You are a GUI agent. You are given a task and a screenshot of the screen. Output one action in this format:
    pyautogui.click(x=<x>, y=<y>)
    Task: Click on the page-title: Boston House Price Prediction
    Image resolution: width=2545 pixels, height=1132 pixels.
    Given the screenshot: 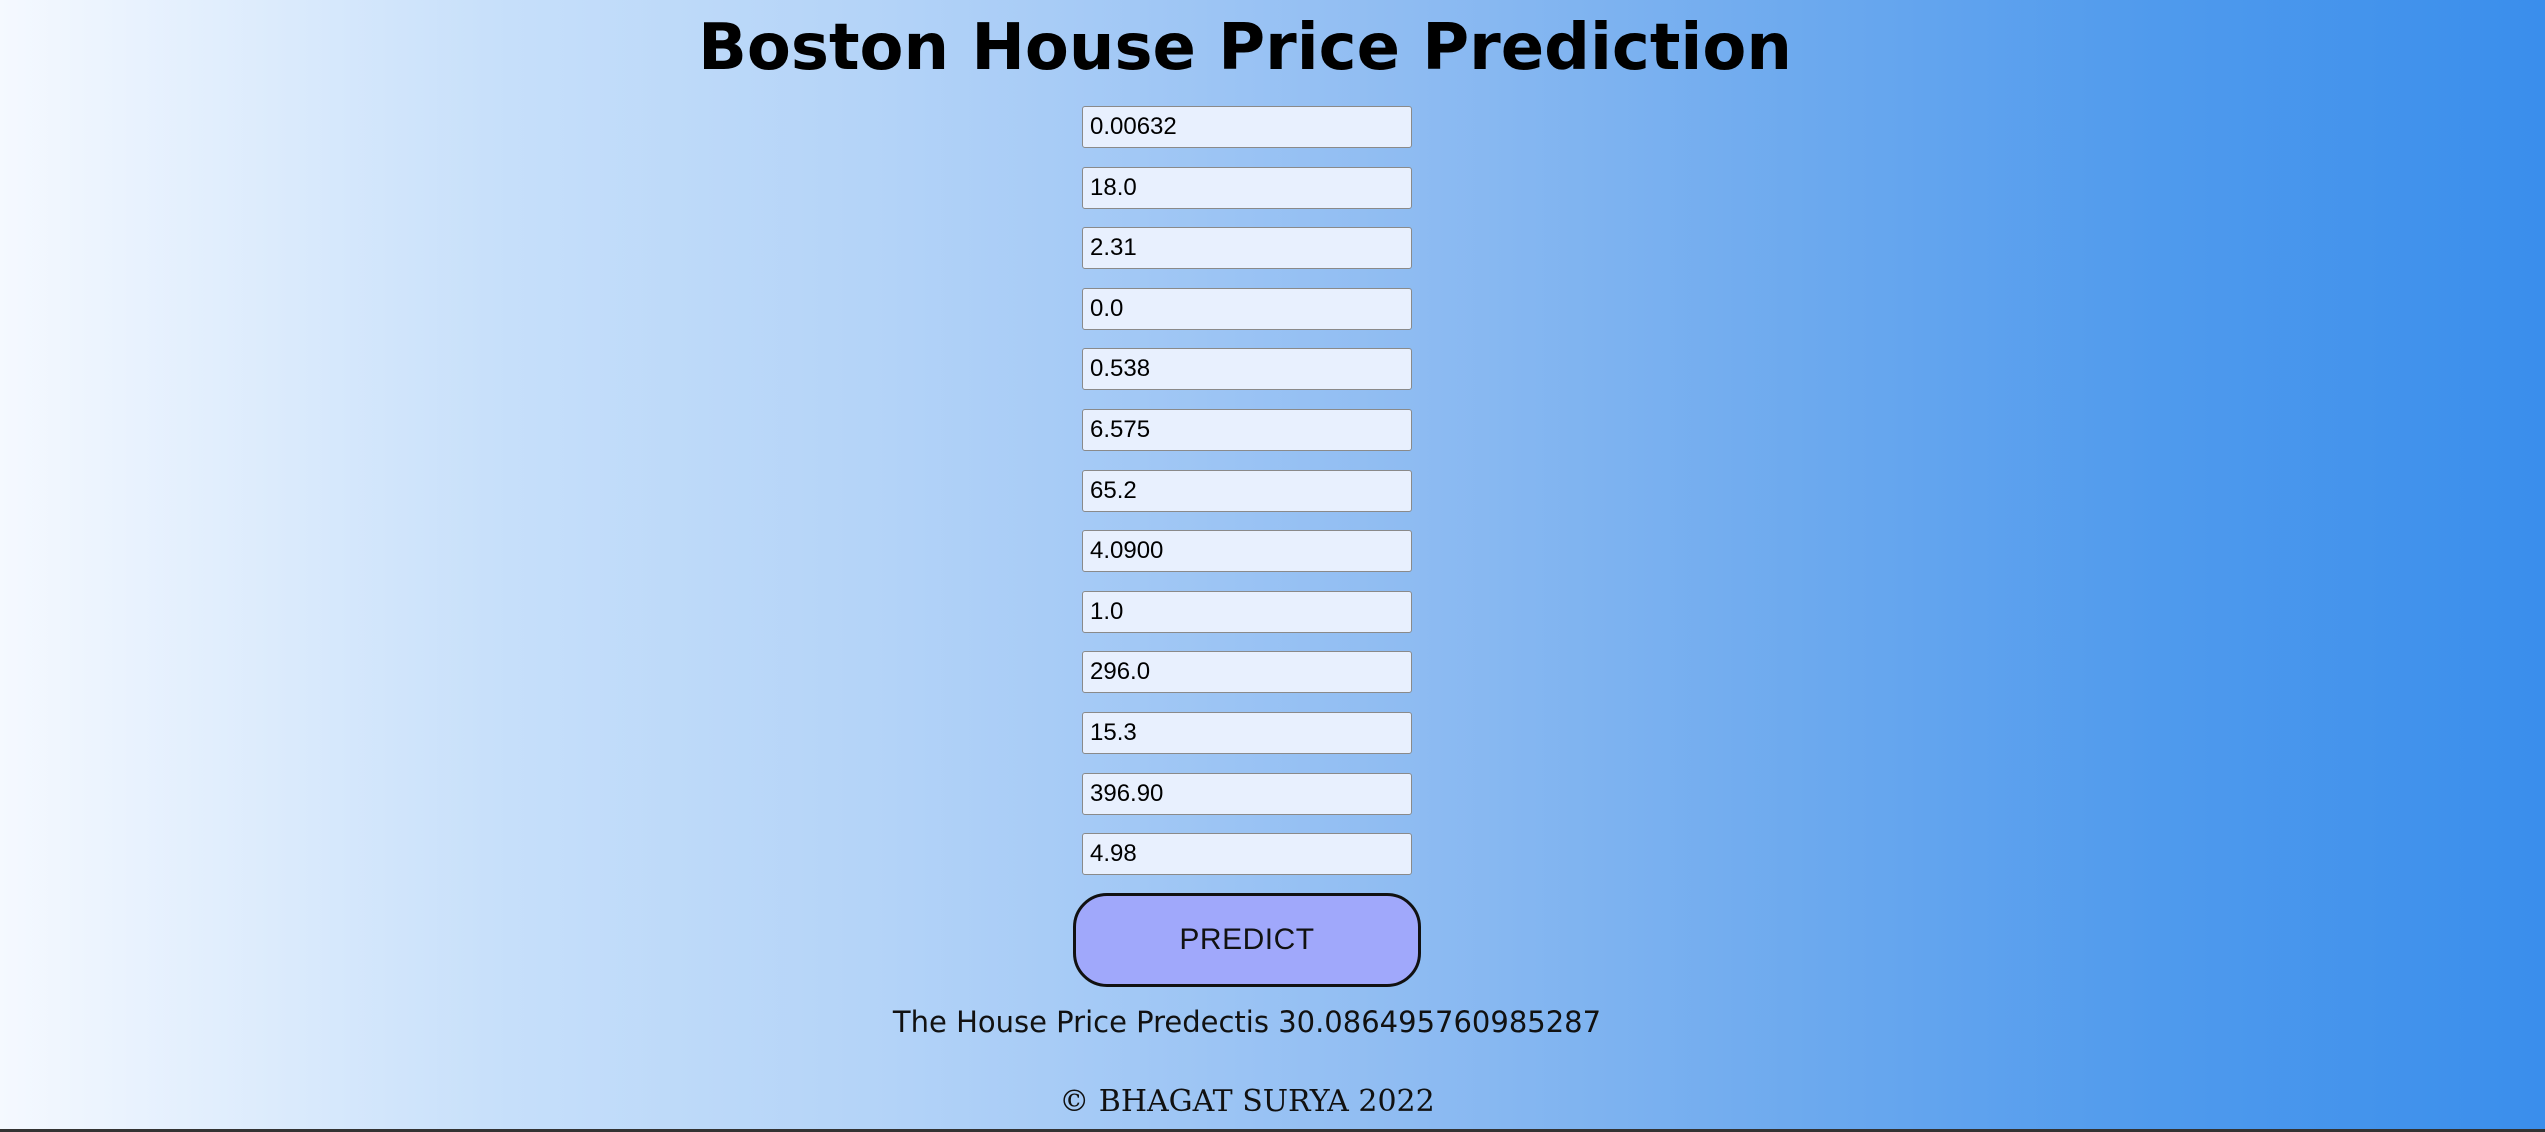 What is the action you would take?
    pyautogui.click(x=1245, y=48)
    